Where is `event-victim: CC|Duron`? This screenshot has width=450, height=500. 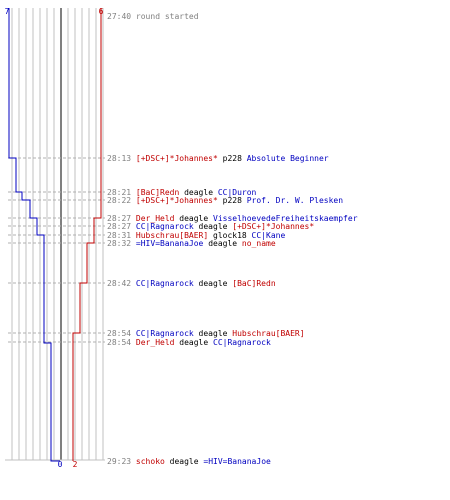
event-victim: CC|Duron is located at coordinates (237, 192).